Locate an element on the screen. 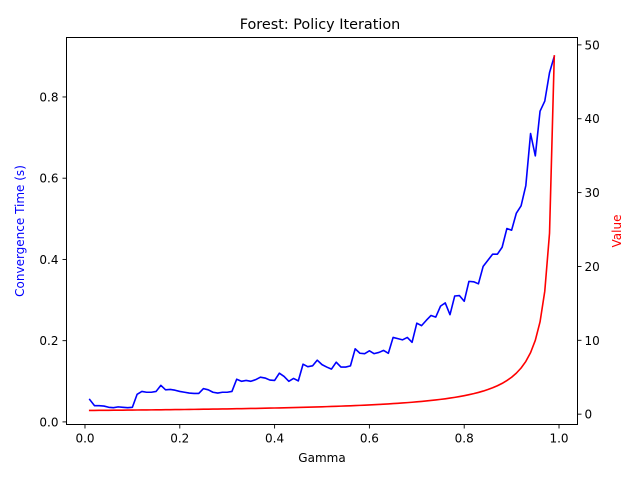 This screenshot has height=480, width=640. y-axis-left-ticks: 0.0 0.2 0.4 0.6 0.8 is located at coordinates (53, 259).